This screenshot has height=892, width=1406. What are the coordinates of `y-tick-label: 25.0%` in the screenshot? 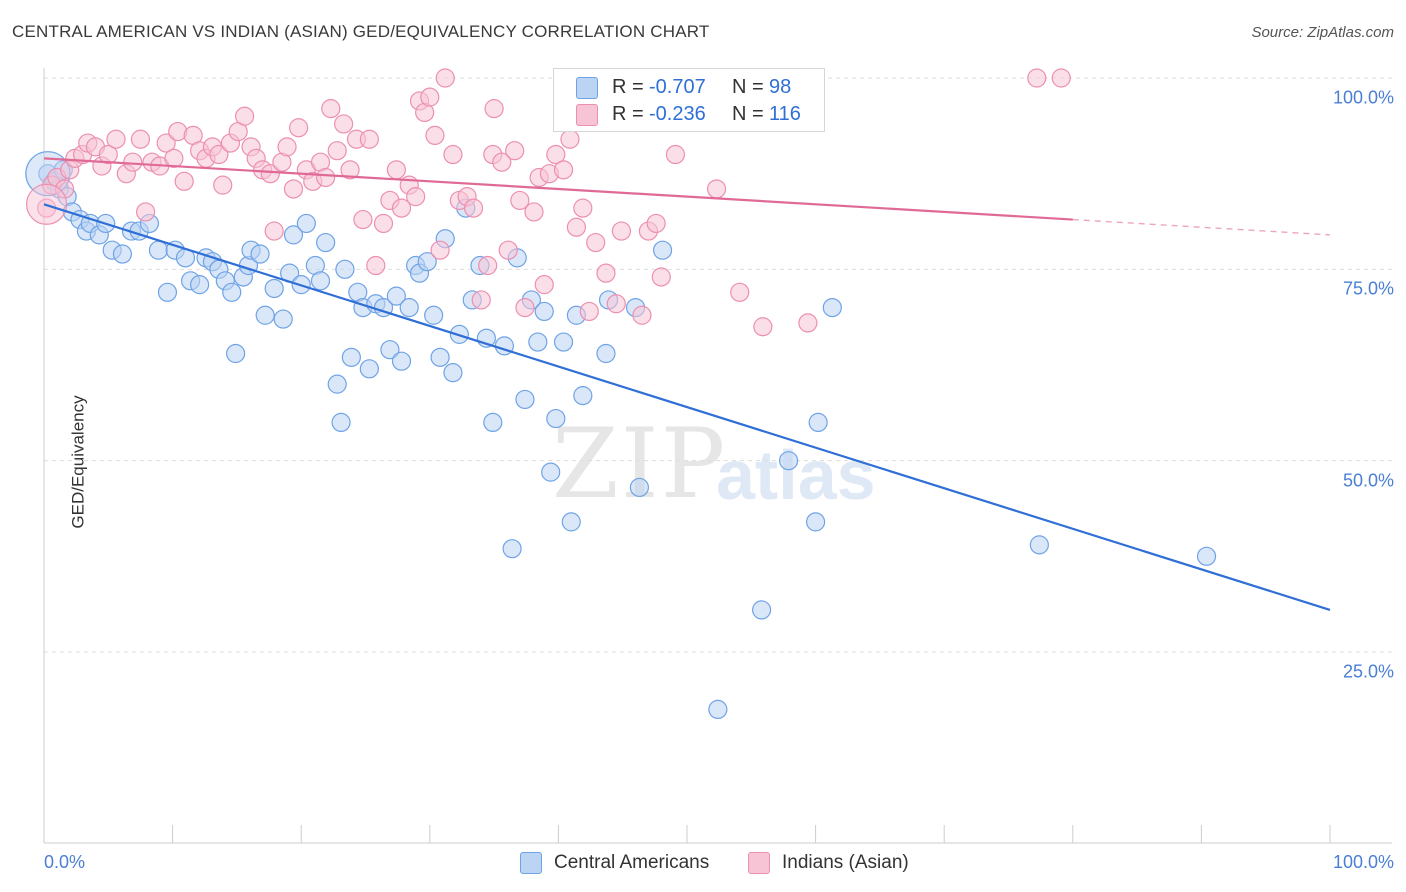 It's located at (1368, 671).